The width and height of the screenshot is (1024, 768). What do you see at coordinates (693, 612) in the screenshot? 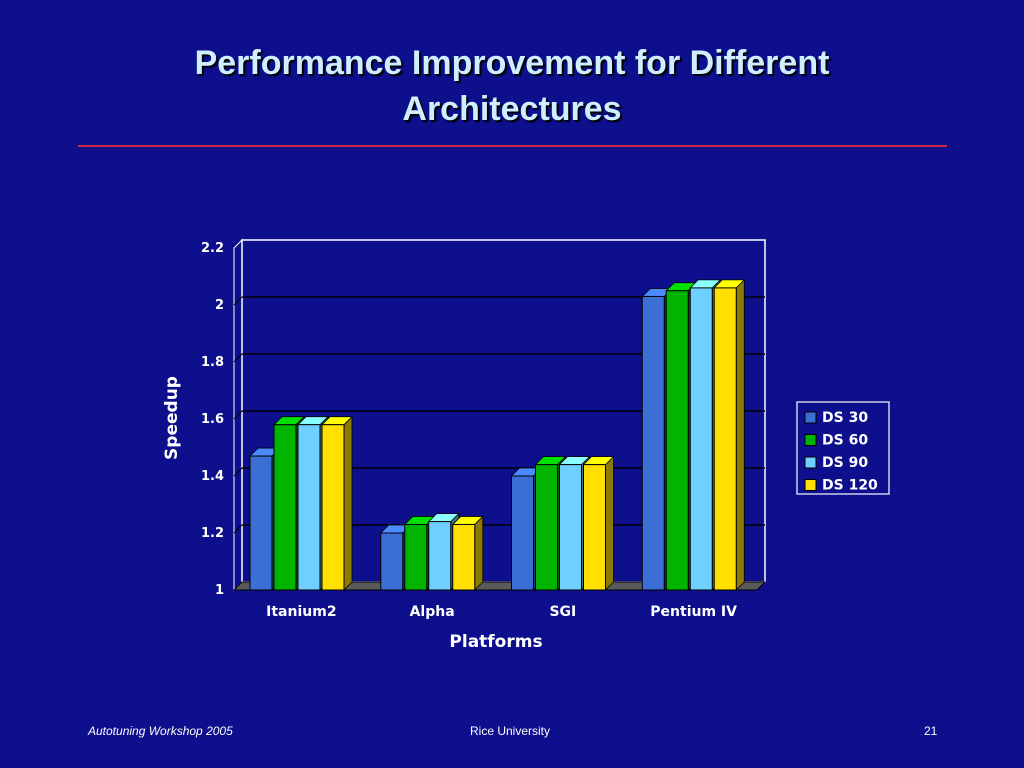
I see `x-tick-label: Pentium IV` at bounding box center [693, 612].